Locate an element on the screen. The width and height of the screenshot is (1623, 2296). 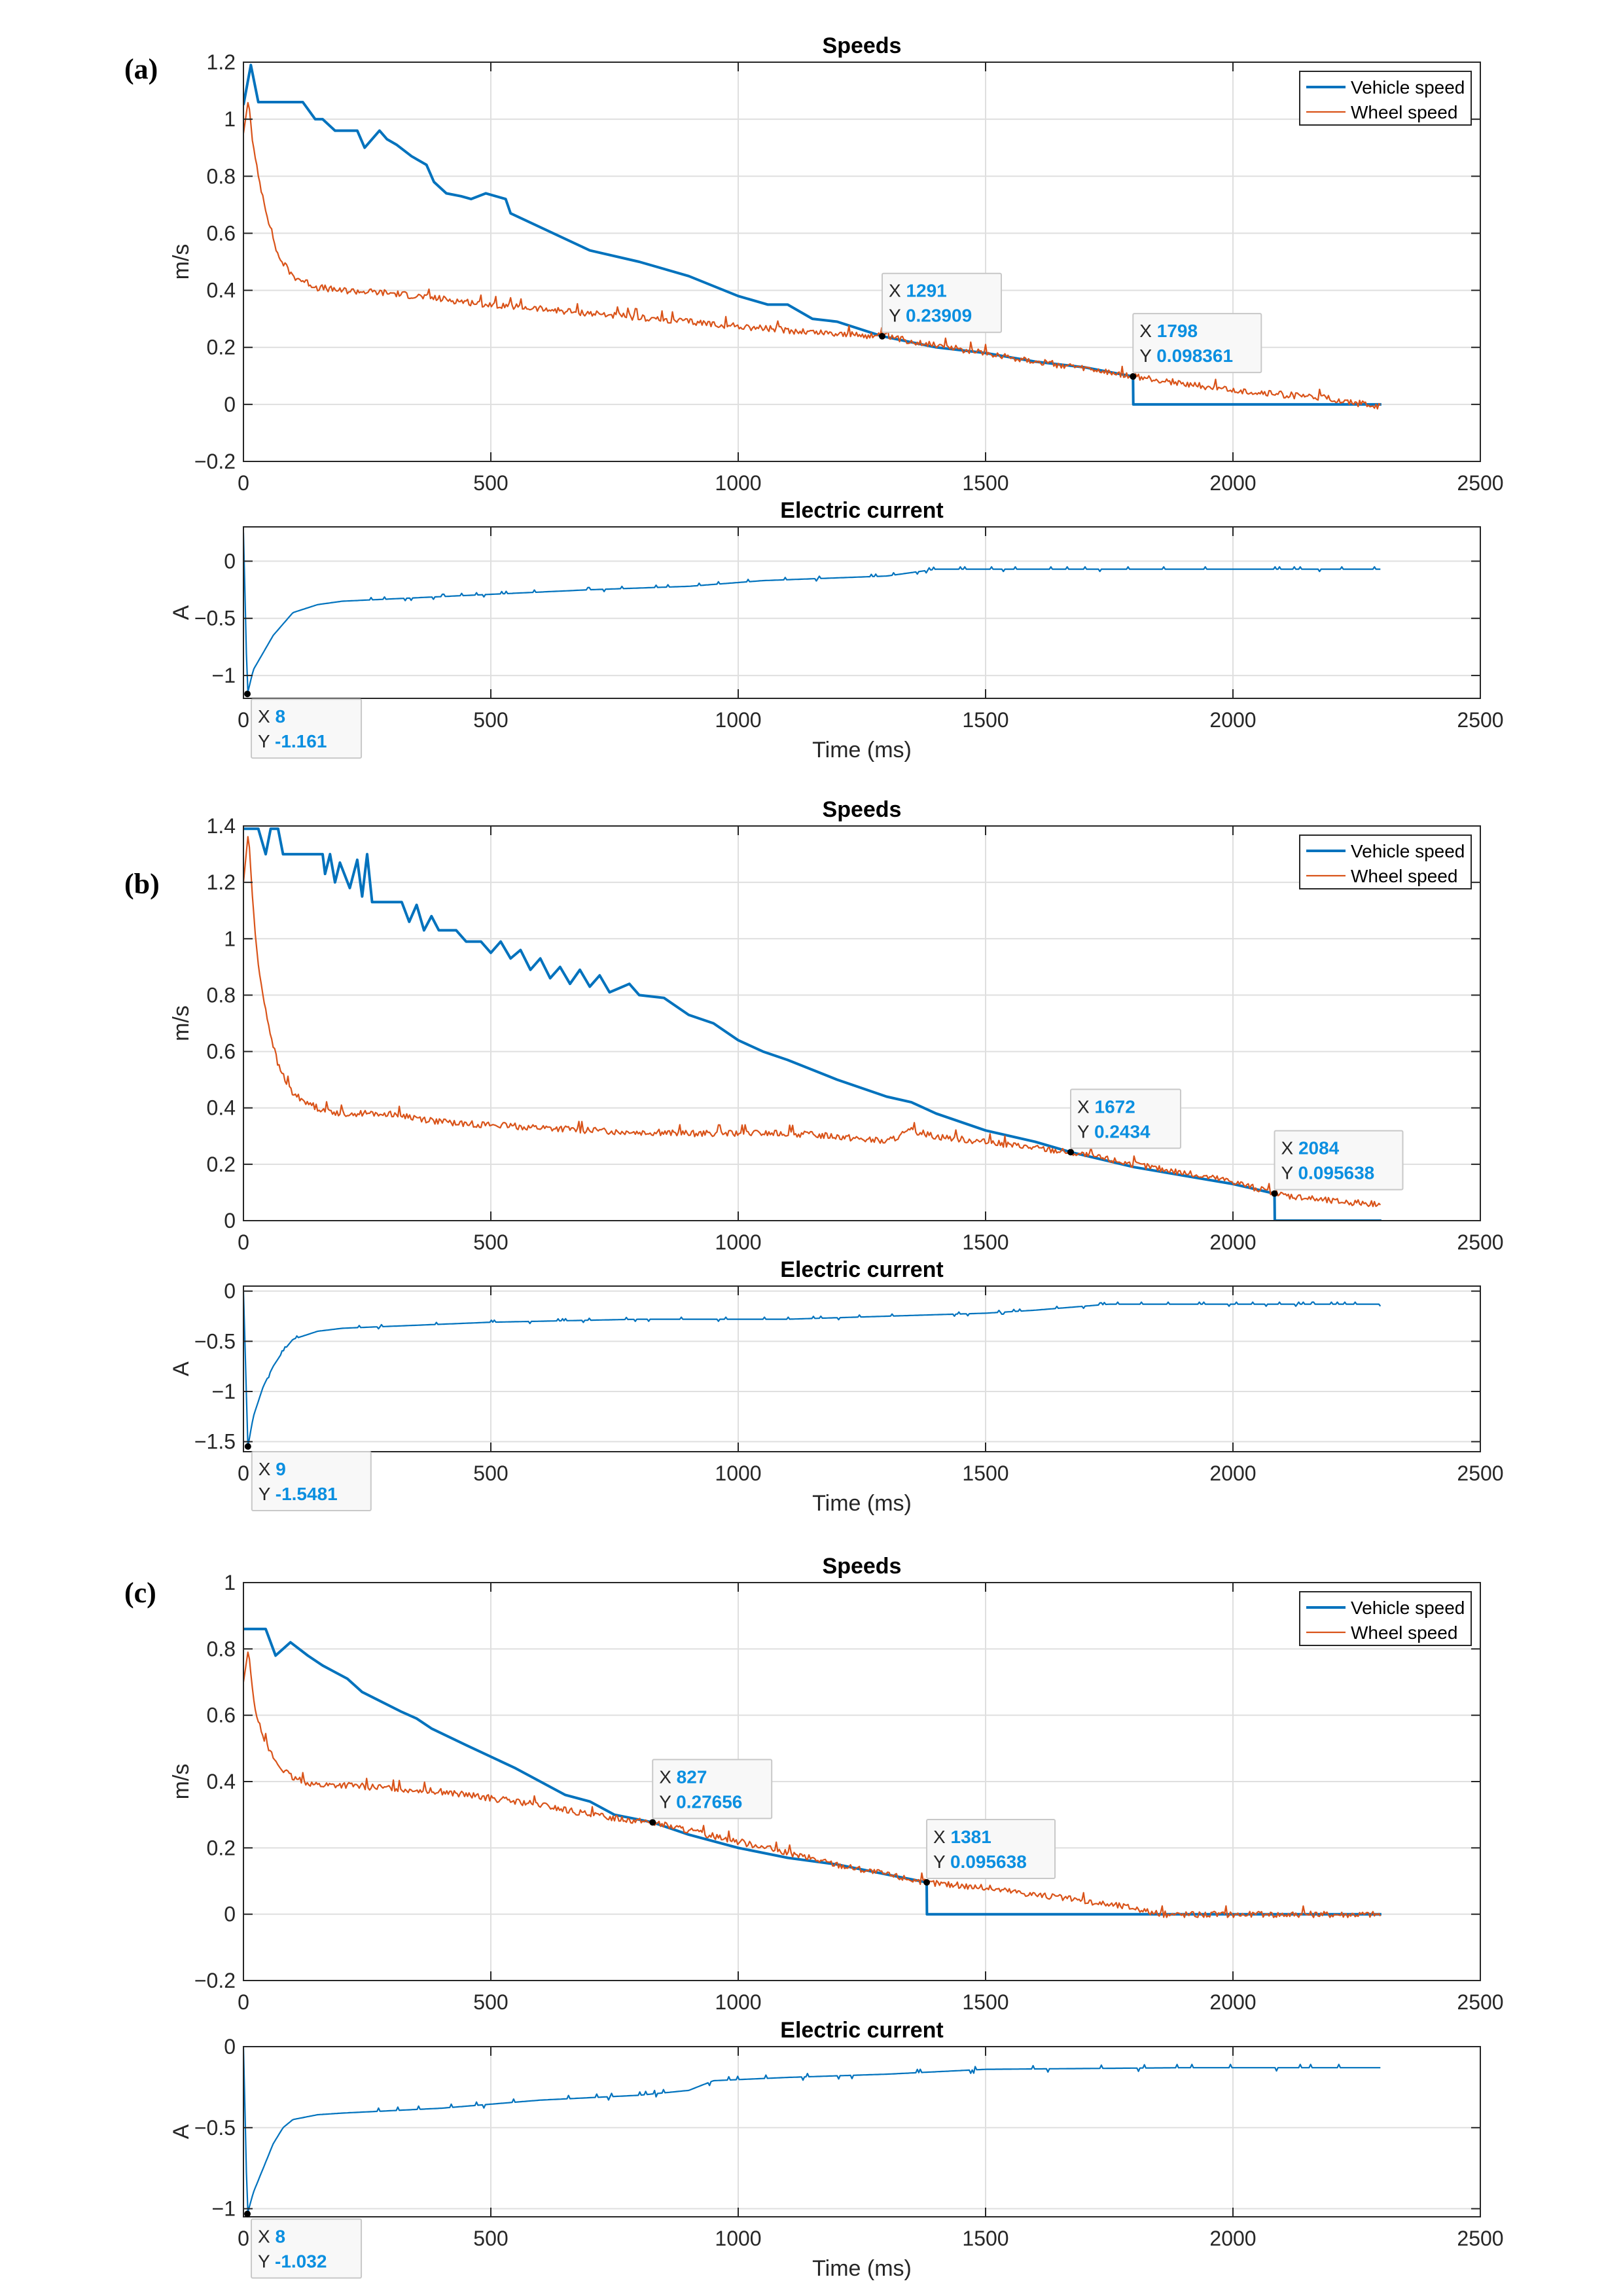
y-tick-label: 1.2 is located at coordinates (221, 62).